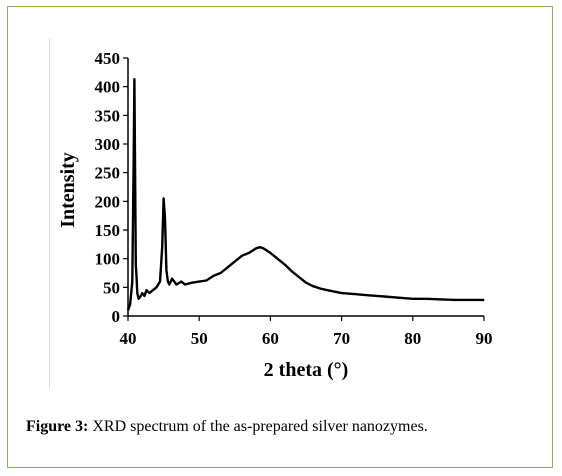 Image resolution: width=562 pixels, height=476 pixels. Describe the element at coordinates (108, 115) in the screenshot. I see `y-tick-label: 350` at that location.